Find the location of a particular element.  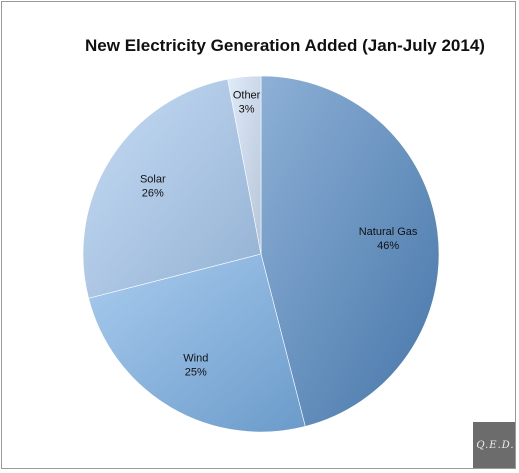

slice-label-wind: Wind is located at coordinates (195, 358).